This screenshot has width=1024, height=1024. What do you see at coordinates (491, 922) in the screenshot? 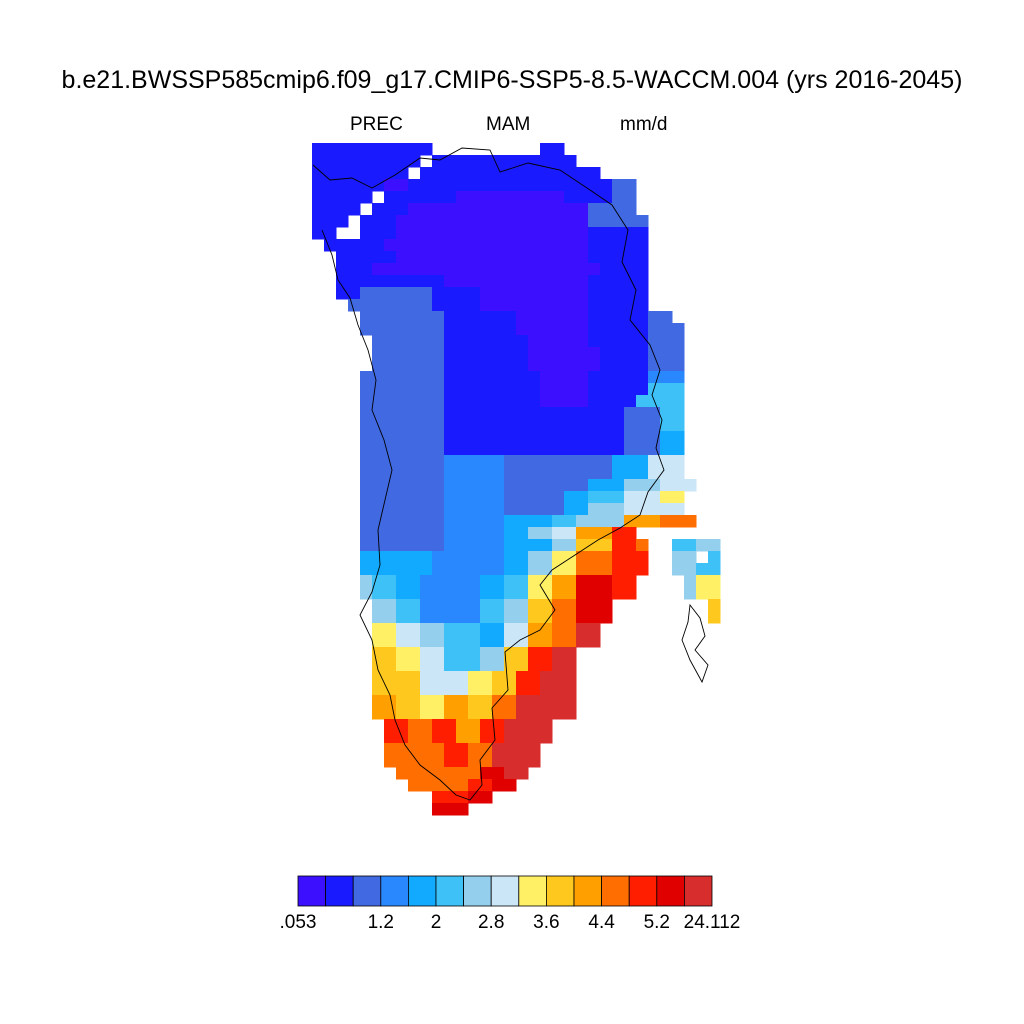
I see `colorbar-label: 2.8` at bounding box center [491, 922].